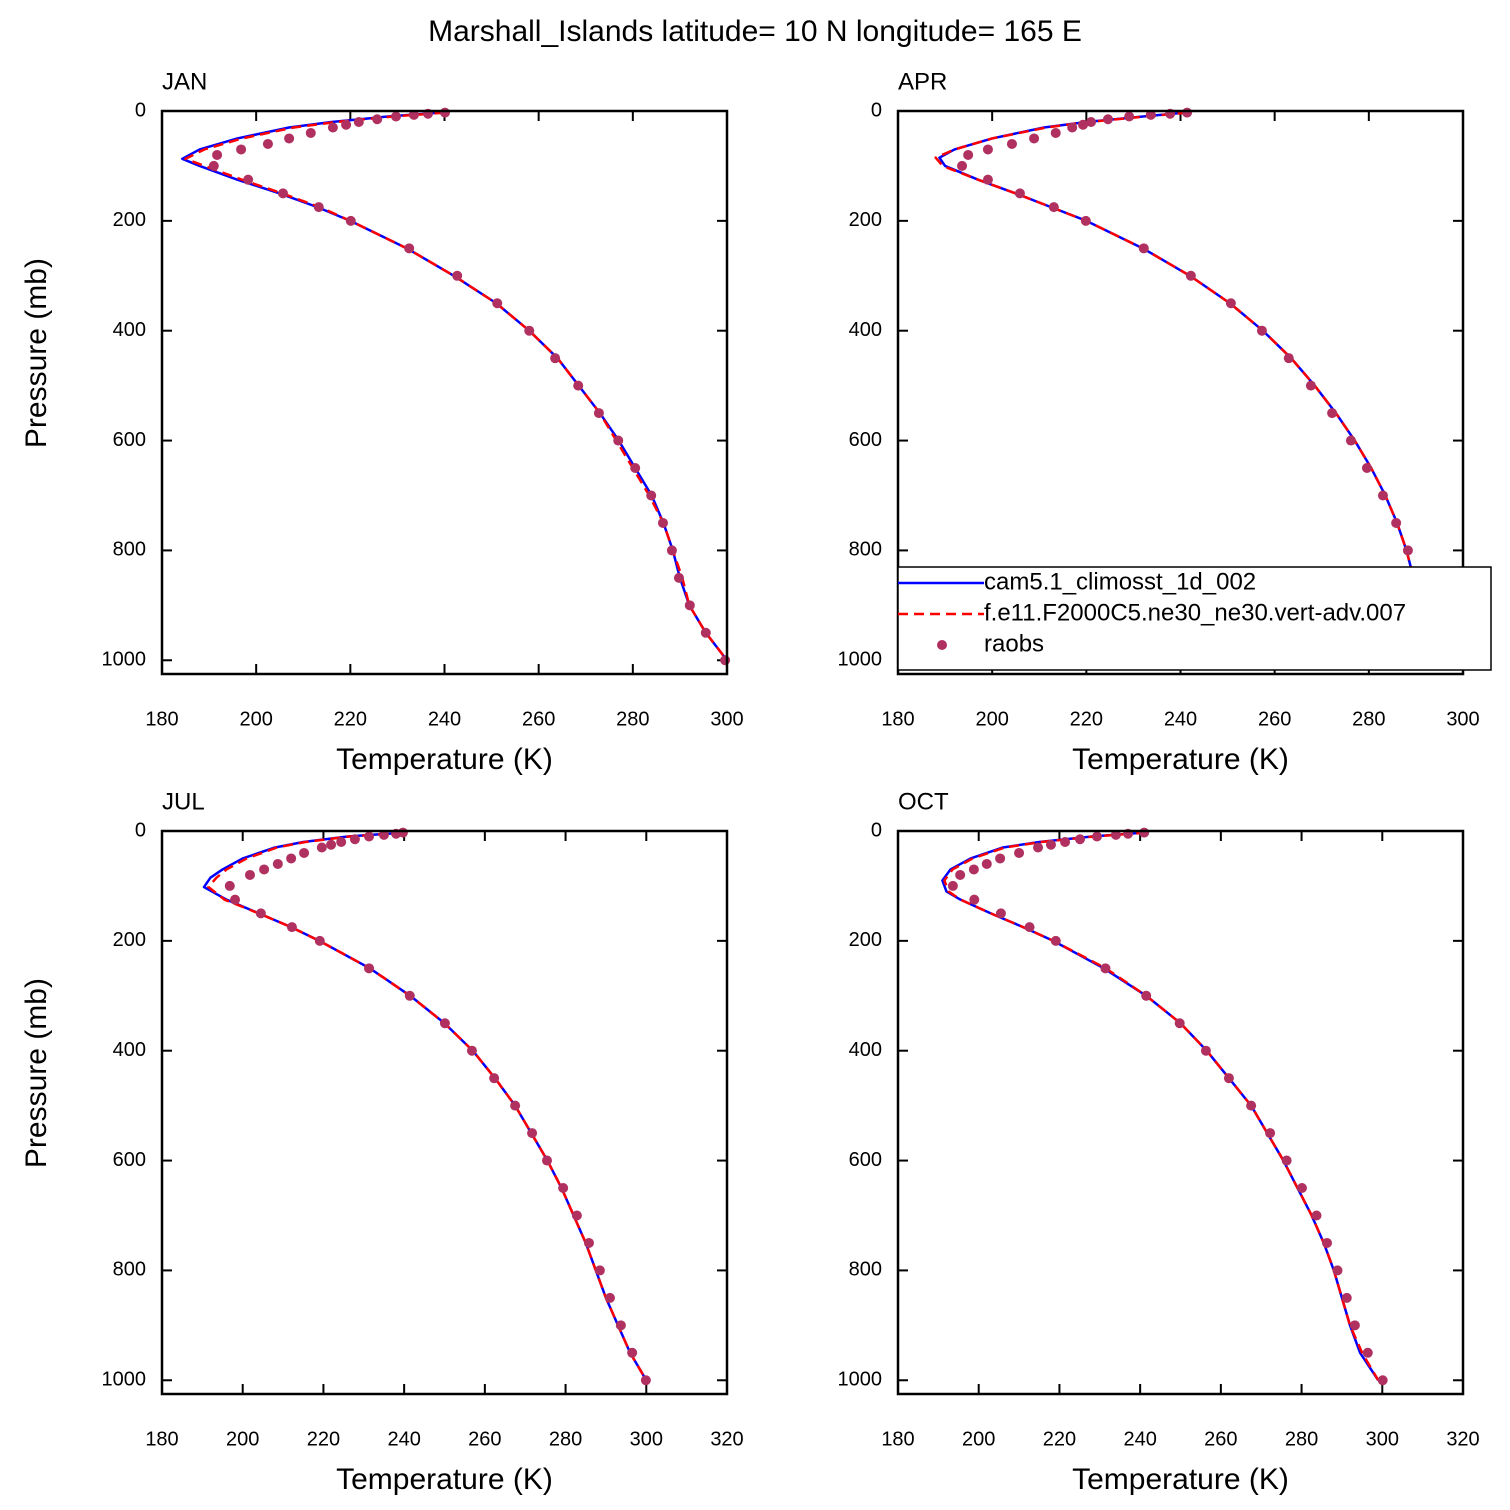 This screenshot has height=1510, width=1510. What do you see at coordinates (183, 801) in the screenshot?
I see `panel-title: JUL` at bounding box center [183, 801].